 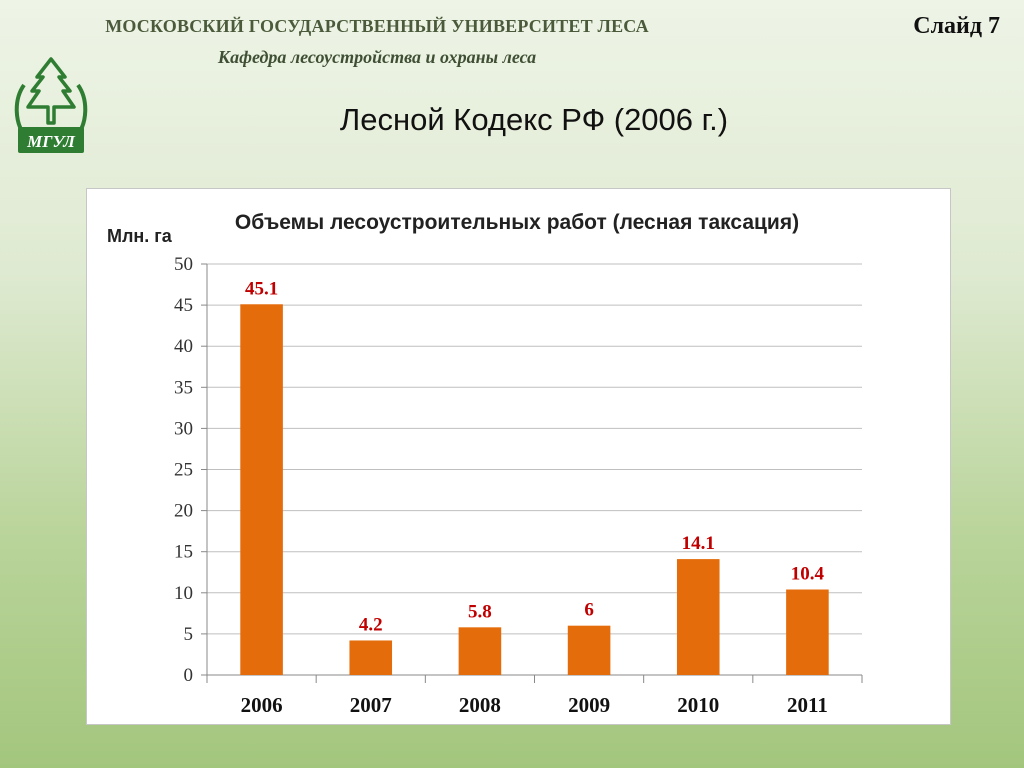 What do you see at coordinates (183, 428) in the screenshot?
I see `y-tick-label: 30` at bounding box center [183, 428].